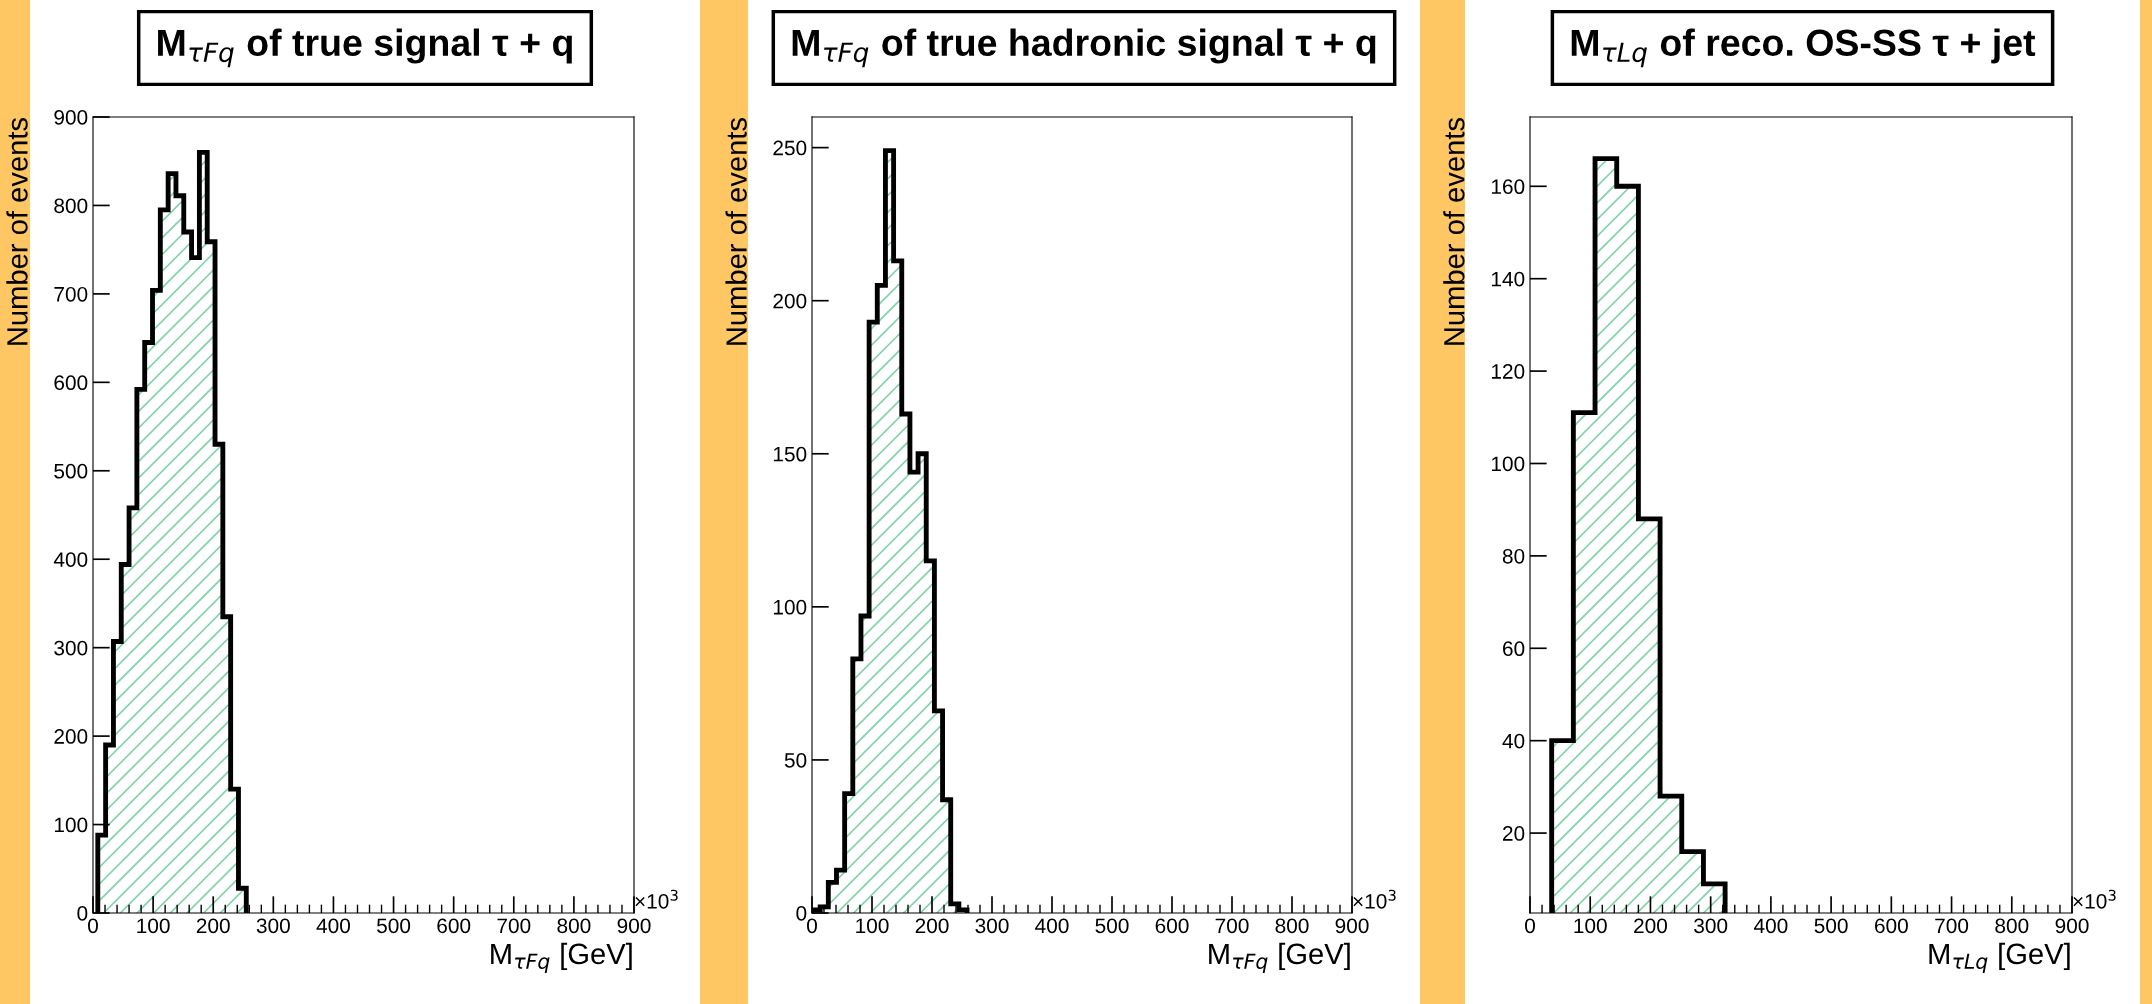 This screenshot has height=1004, width=2152. What do you see at coordinates (71, 383) in the screenshot?
I see `y-tick-label: 600` at bounding box center [71, 383].